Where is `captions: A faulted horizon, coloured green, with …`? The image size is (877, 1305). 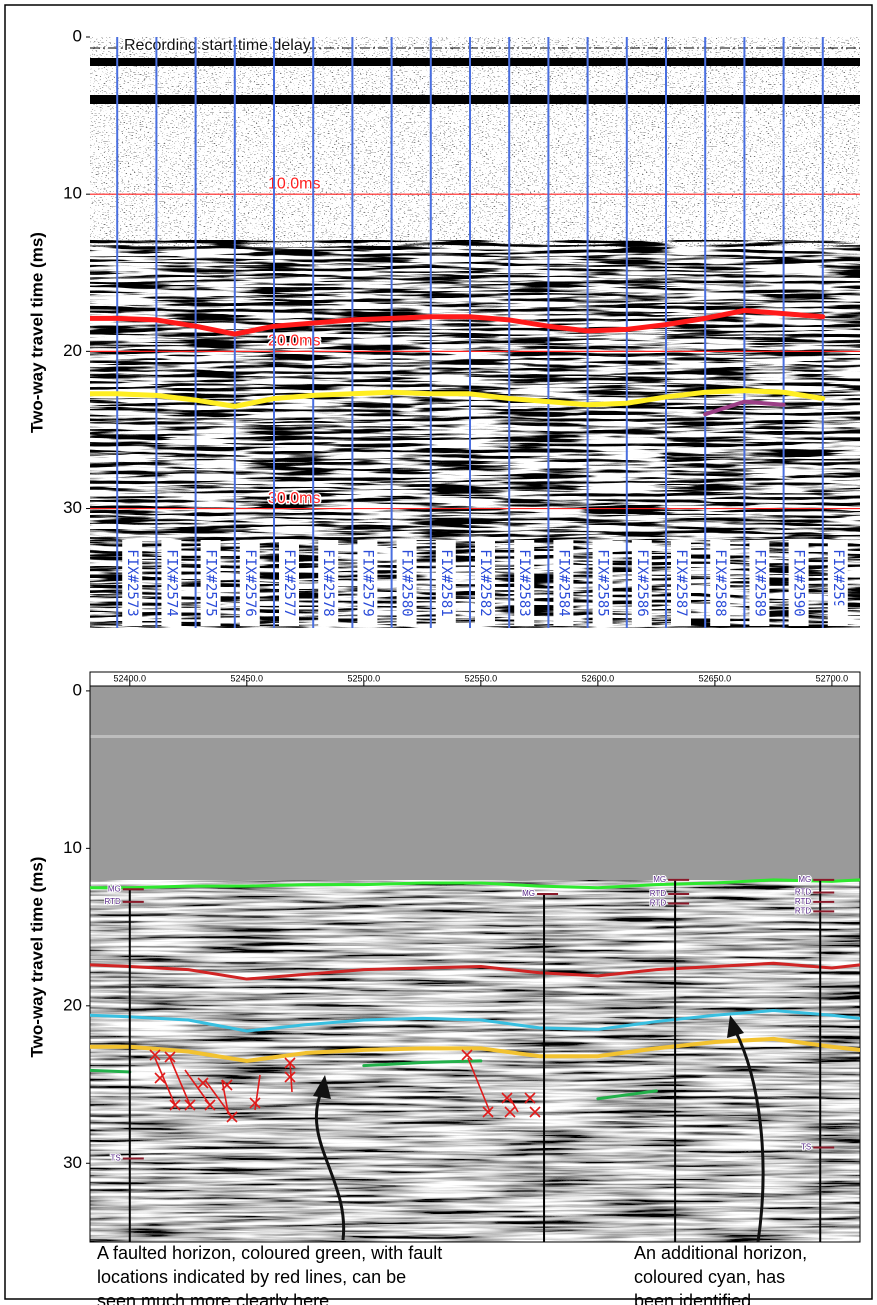
captions: A faulted horizon, coloured green, with … is located at coordinates (452, 1274).